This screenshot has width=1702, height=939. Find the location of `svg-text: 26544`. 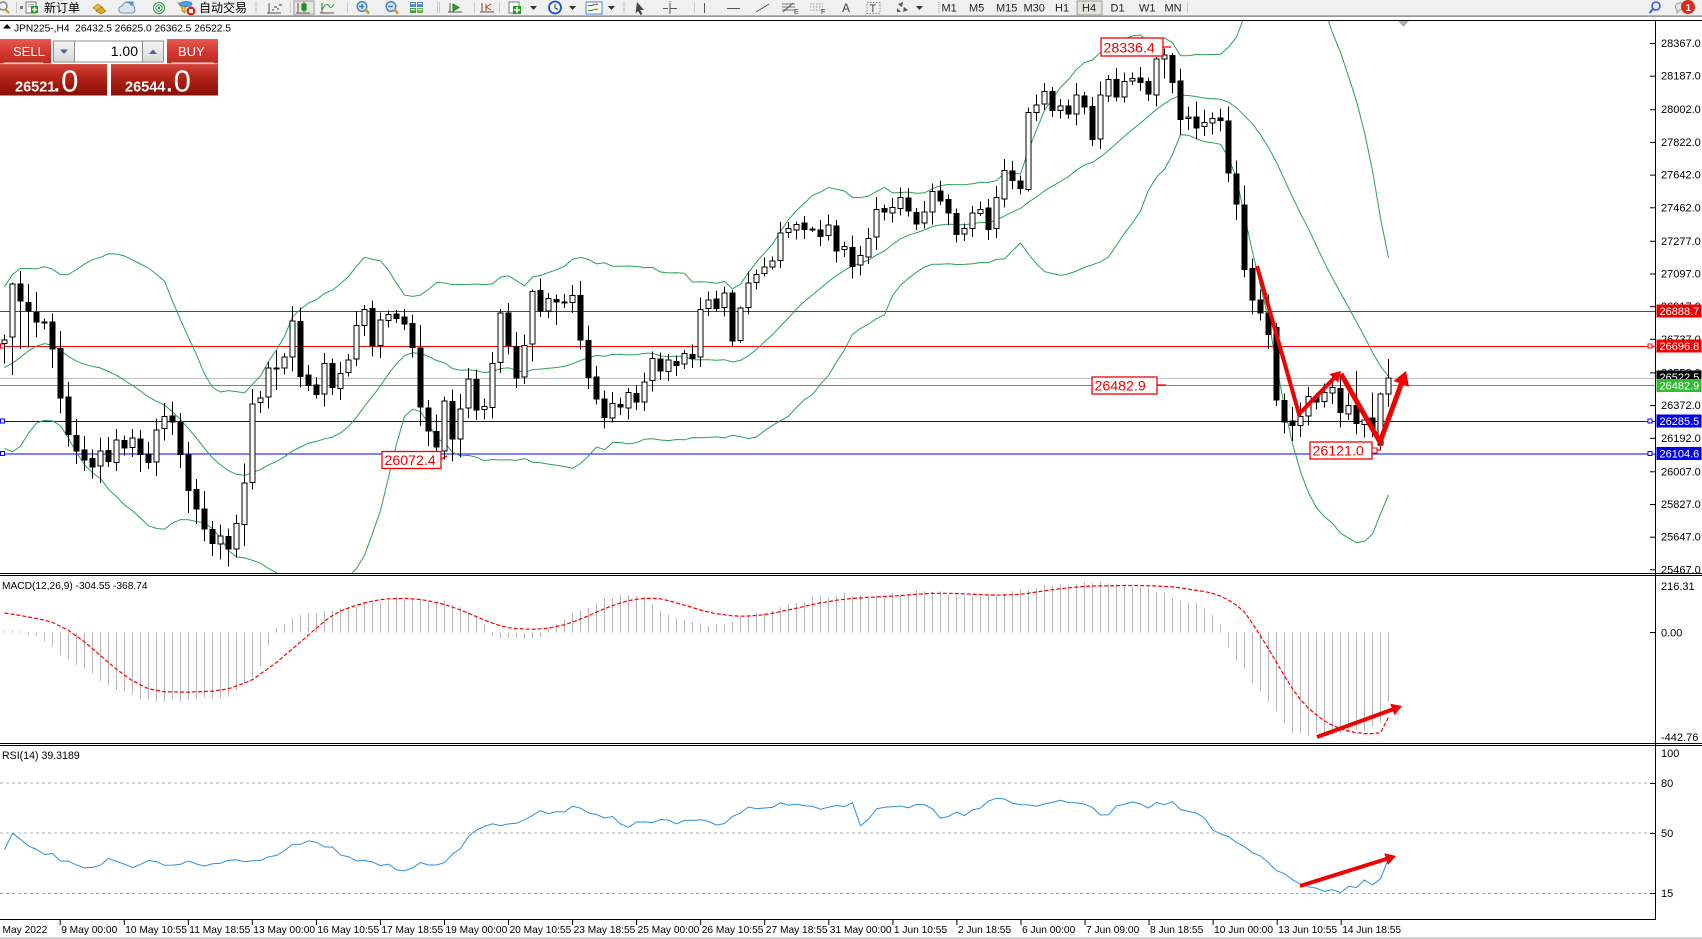

svg-text: 26544 is located at coordinates (145, 88).